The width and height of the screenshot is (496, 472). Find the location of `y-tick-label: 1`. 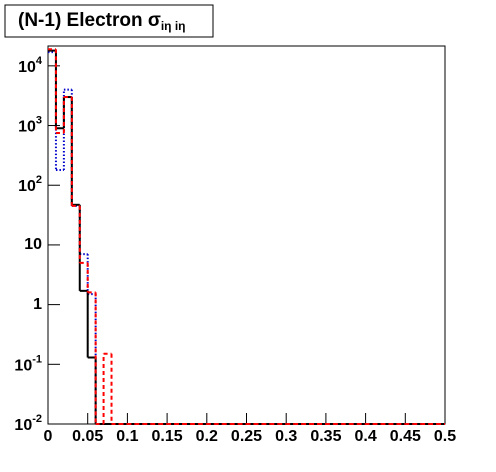

y-tick-label: 1 is located at coordinates (37, 304).